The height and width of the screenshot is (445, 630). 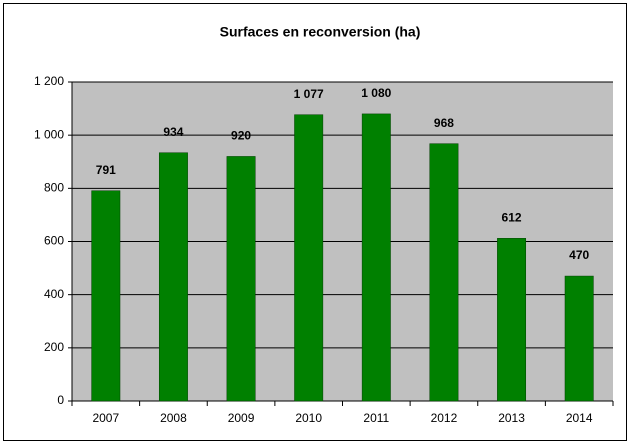 I want to click on x-tick-label: 2009, so click(x=241, y=418).